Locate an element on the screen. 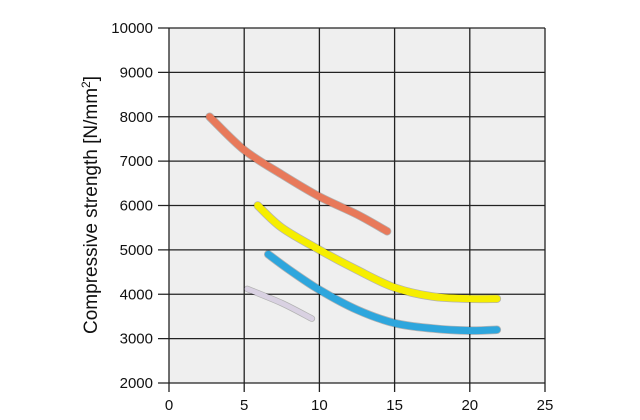 The height and width of the screenshot is (420, 640). x-tick-label: 0 is located at coordinates (169, 405).